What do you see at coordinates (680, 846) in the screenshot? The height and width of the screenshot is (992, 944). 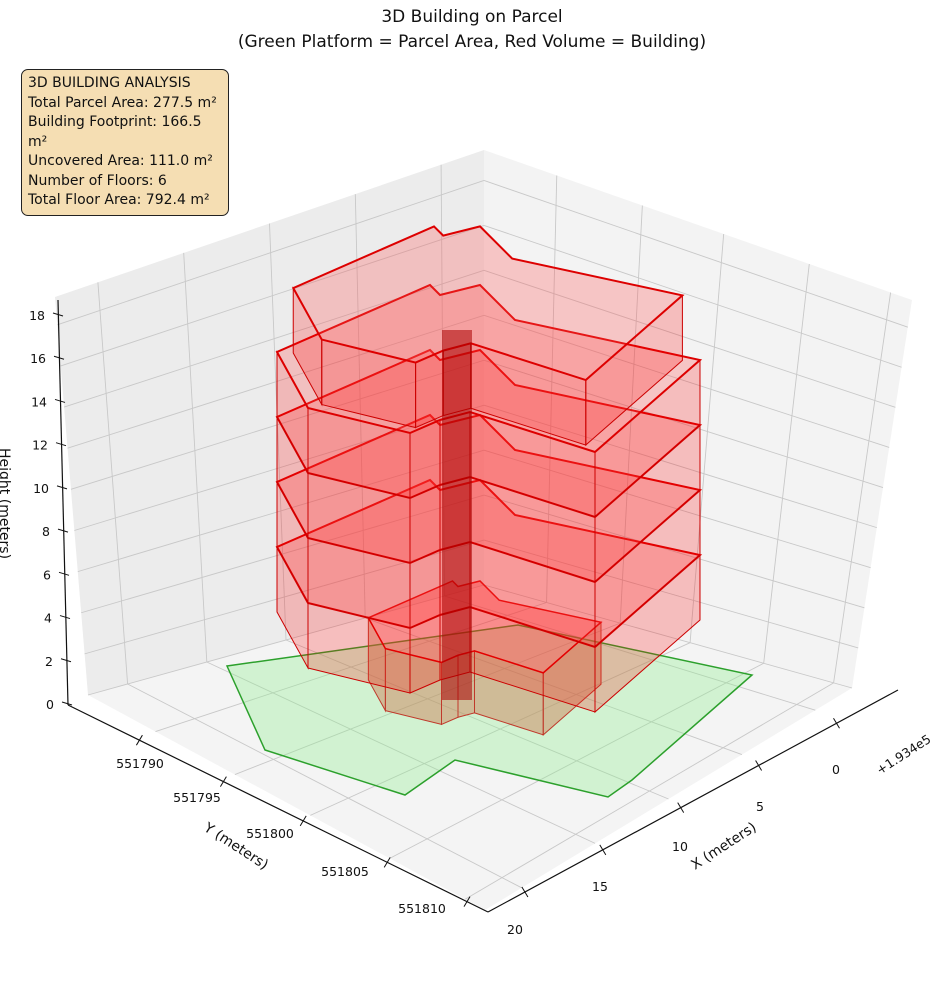 I see `x-tick-label: 10` at bounding box center [680, 846].